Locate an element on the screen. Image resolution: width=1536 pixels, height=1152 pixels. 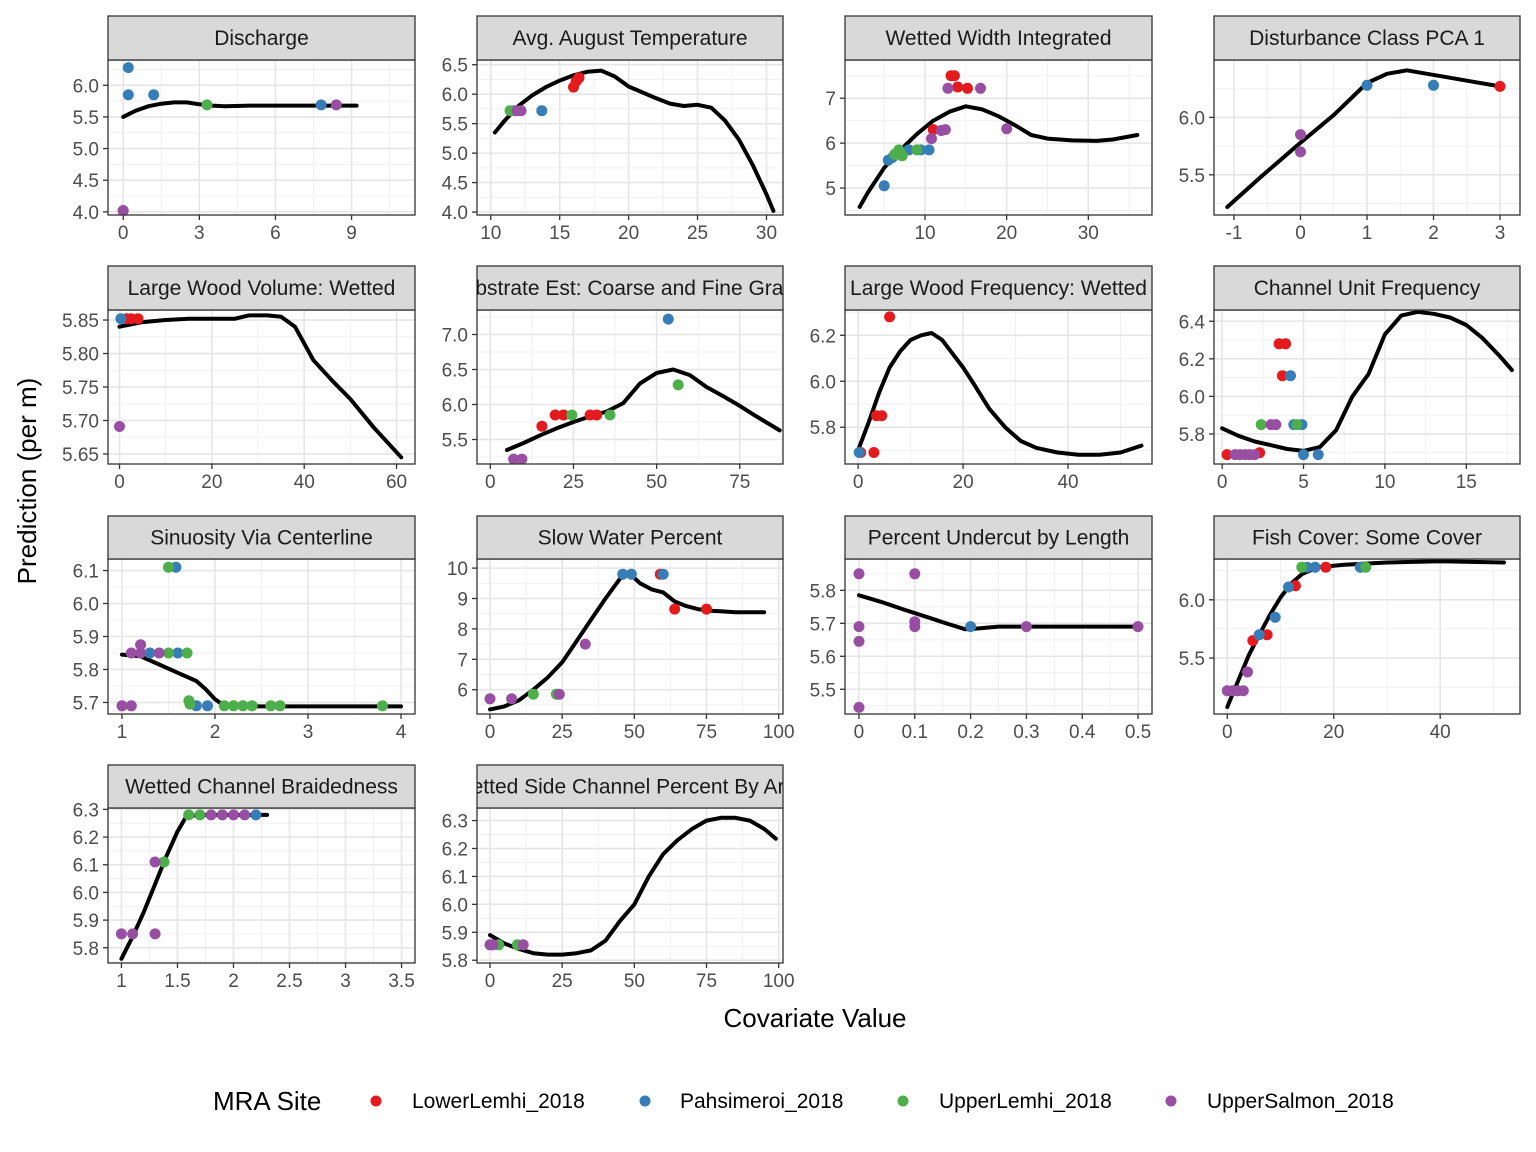
x-tick-label: 100 is located at coordinates (779, 732).